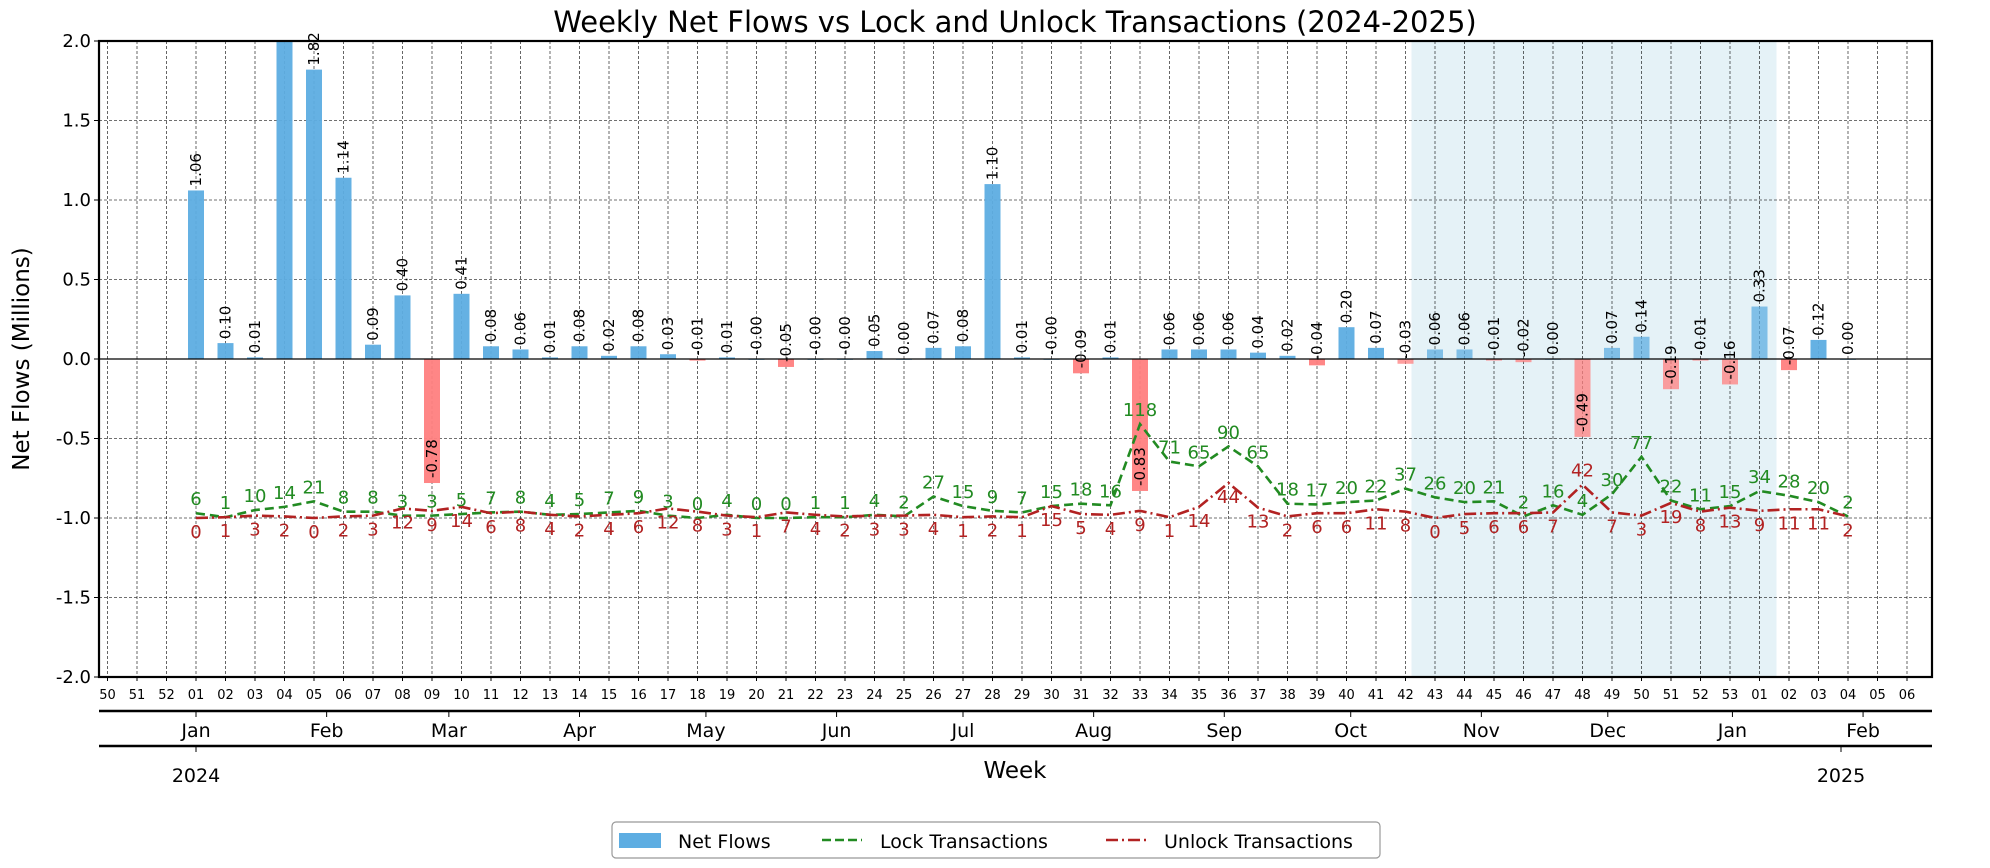 The width and height of the screenshot is (1990, 868). I want to click on net-flow-value-label: 0.40, so click(403, 274).